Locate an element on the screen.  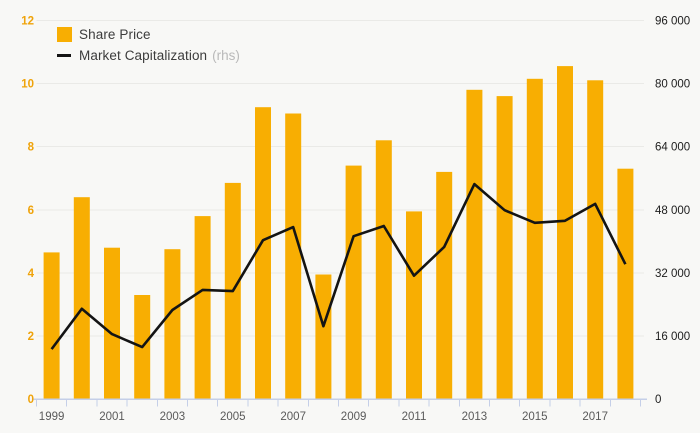
x-axis-label-1999: 1999 is located at coordinates (52, 417).